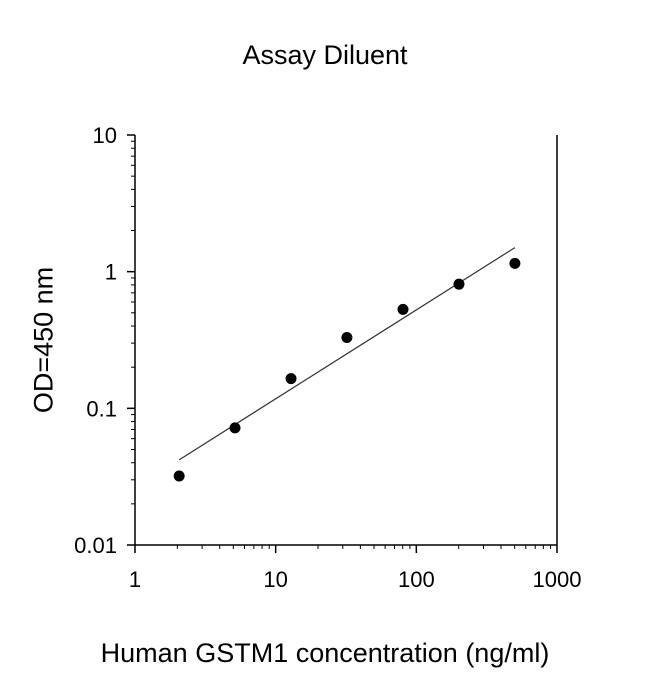 This screenshot has height=674, width=650. Describe the element at coordinates (95, 545) in the screenshot. I see `y-tick-label: 0.01` at that location.